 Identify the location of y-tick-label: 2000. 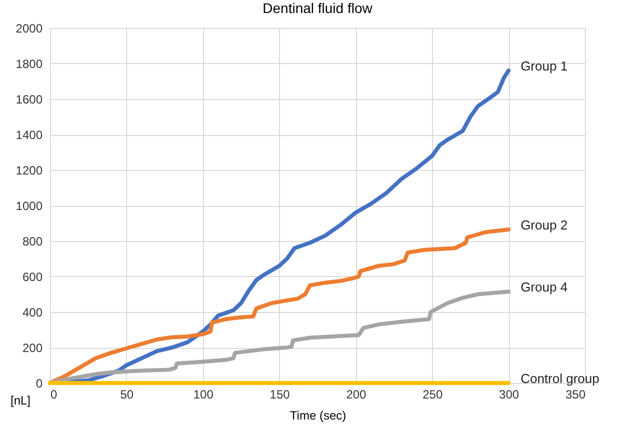
(29, 29).